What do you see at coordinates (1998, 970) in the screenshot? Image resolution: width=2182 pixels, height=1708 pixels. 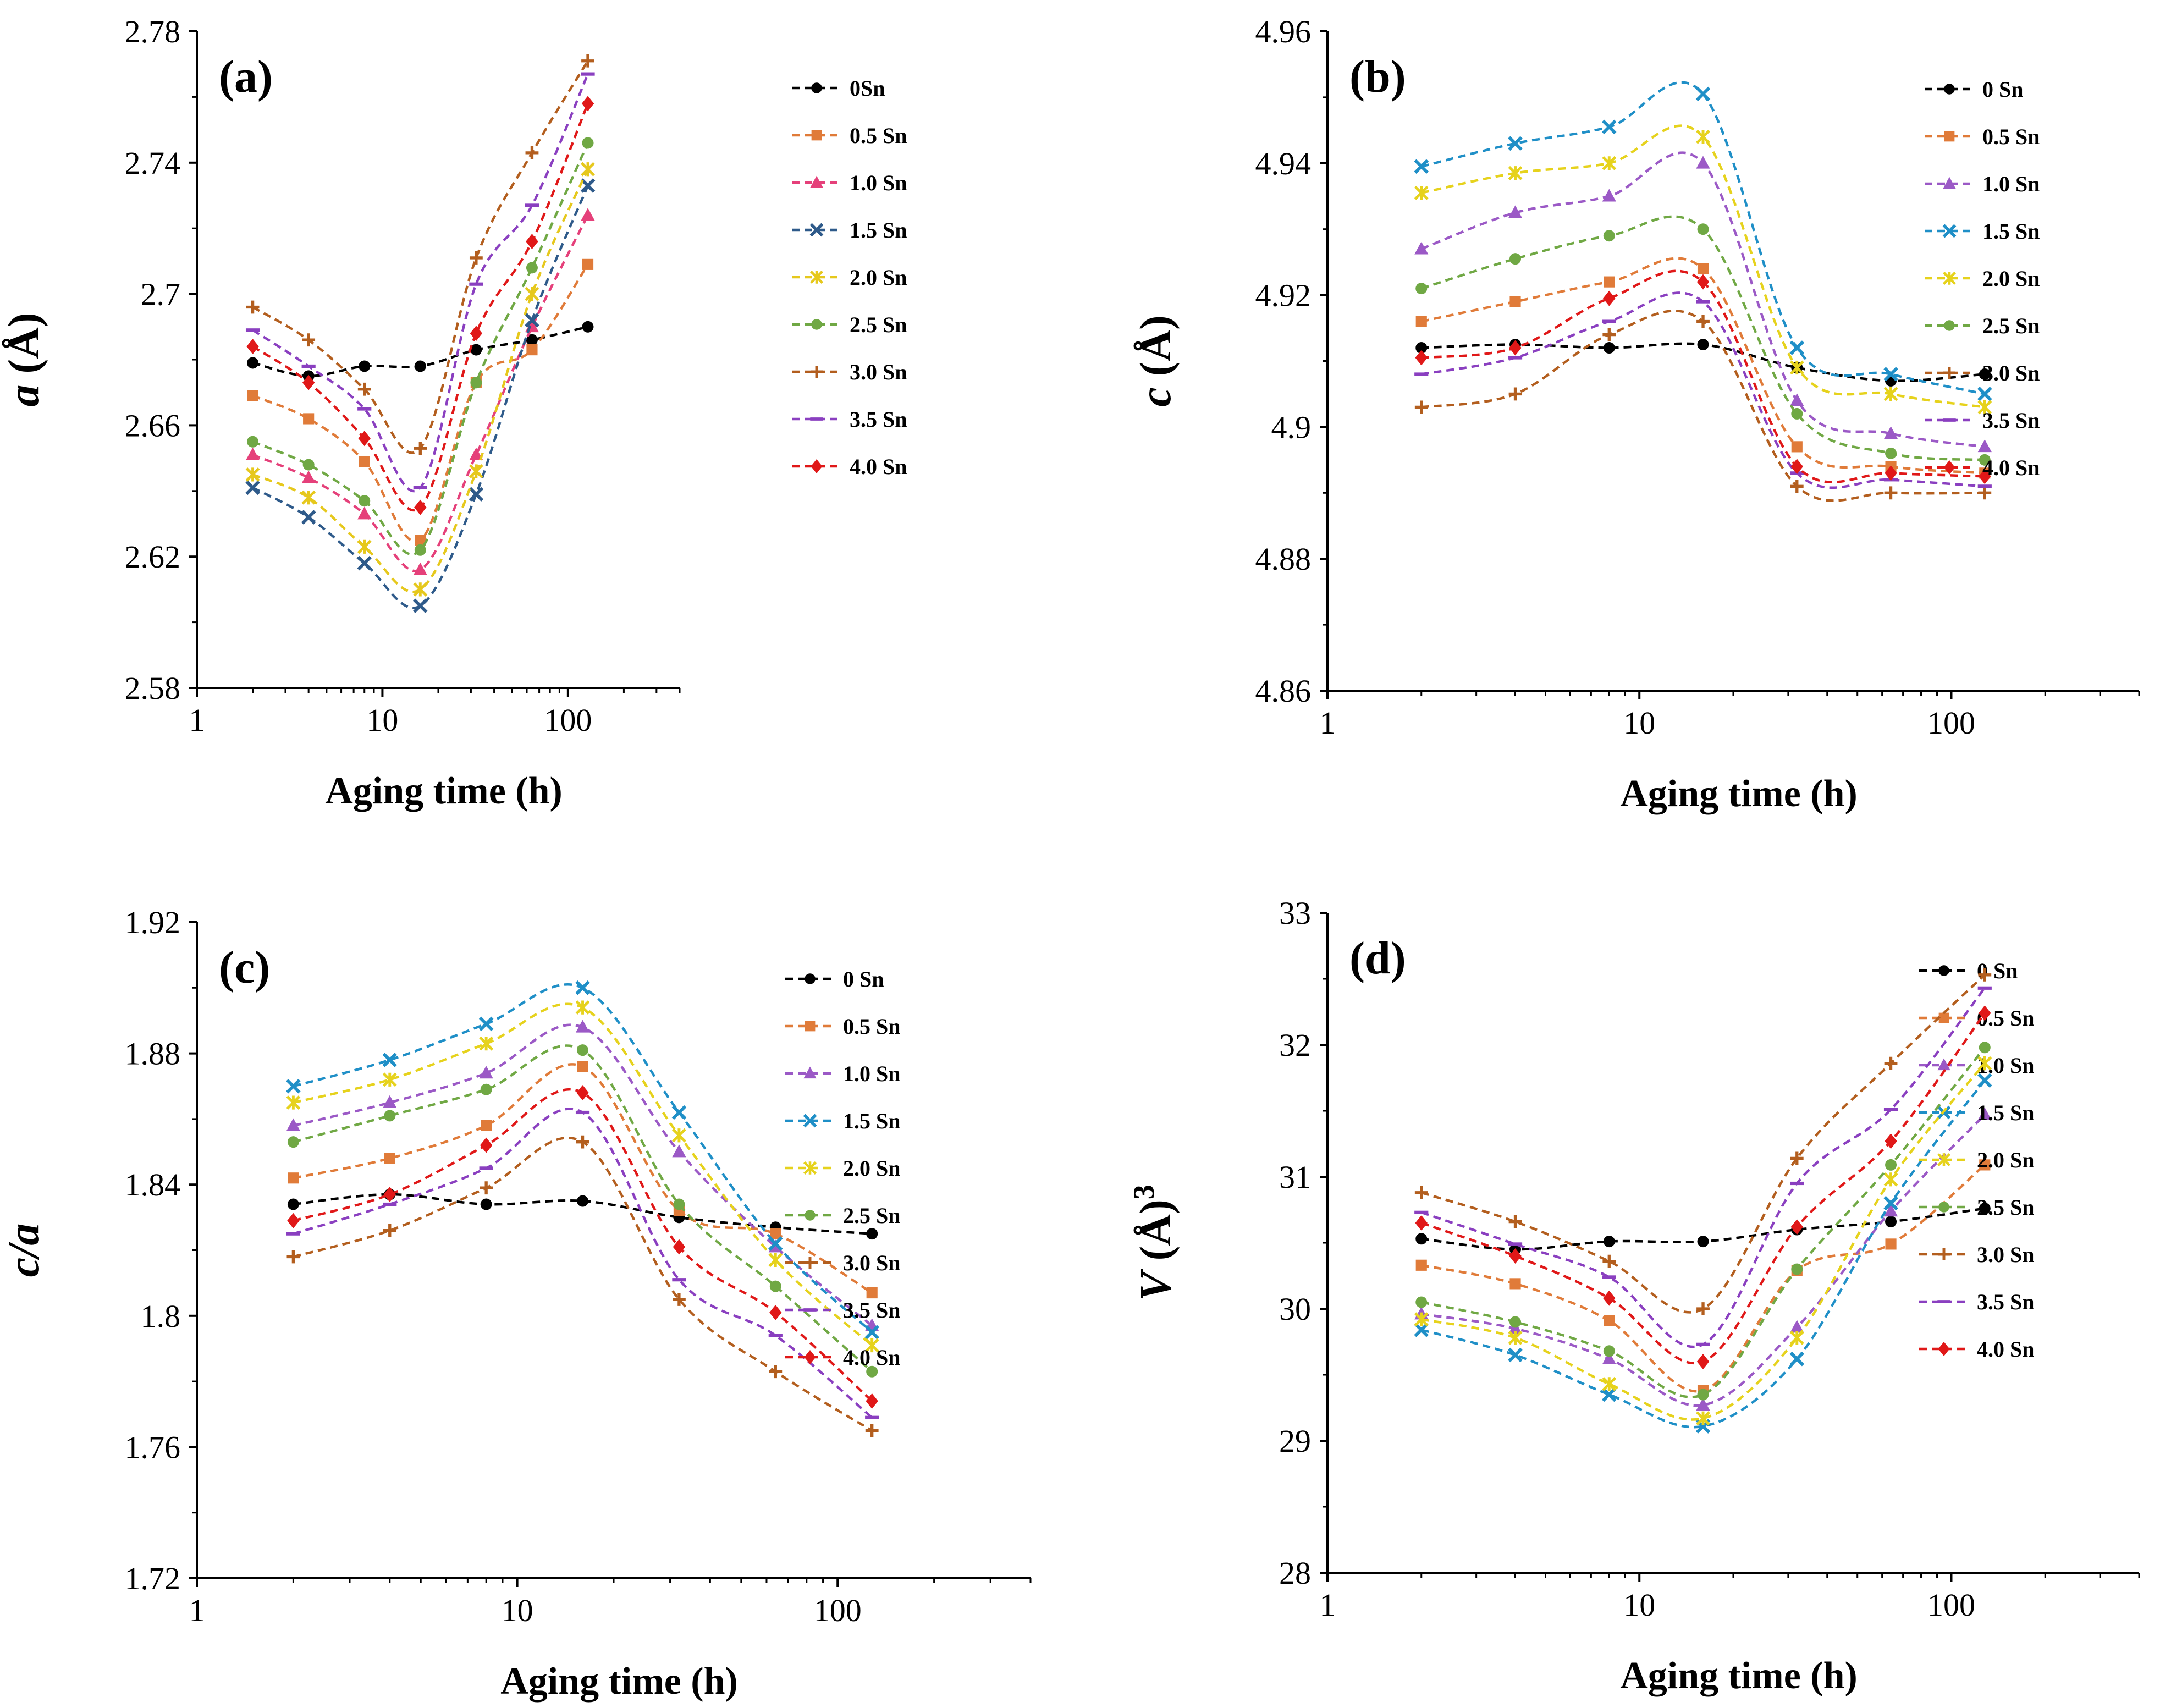 I see `legend-label: 0 Sn` at bounding box center [1998, 970].